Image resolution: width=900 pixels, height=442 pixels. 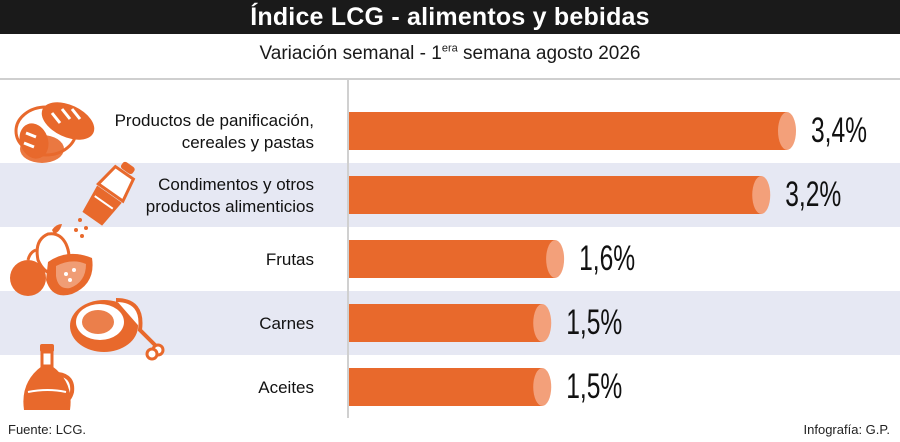 What do you see at coordinates (450, 79) in the screenshot?
I see `header-rule` at bounding box center [450, 79].